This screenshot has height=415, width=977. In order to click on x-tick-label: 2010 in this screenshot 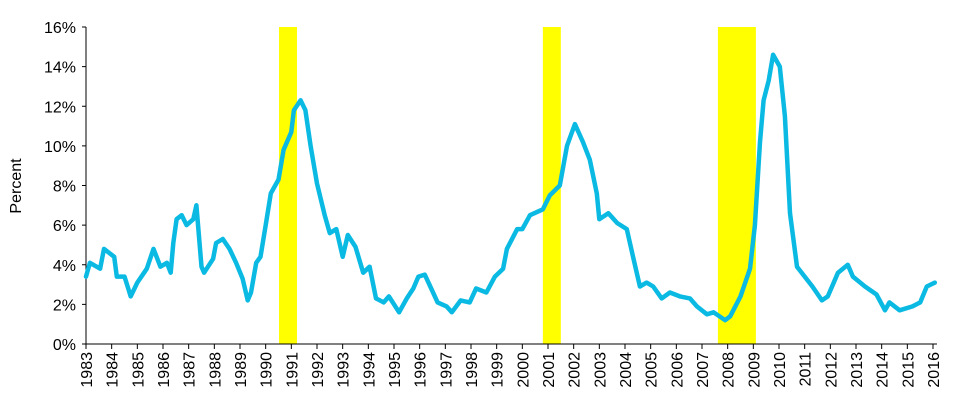, I will do `click(780, 370)`.